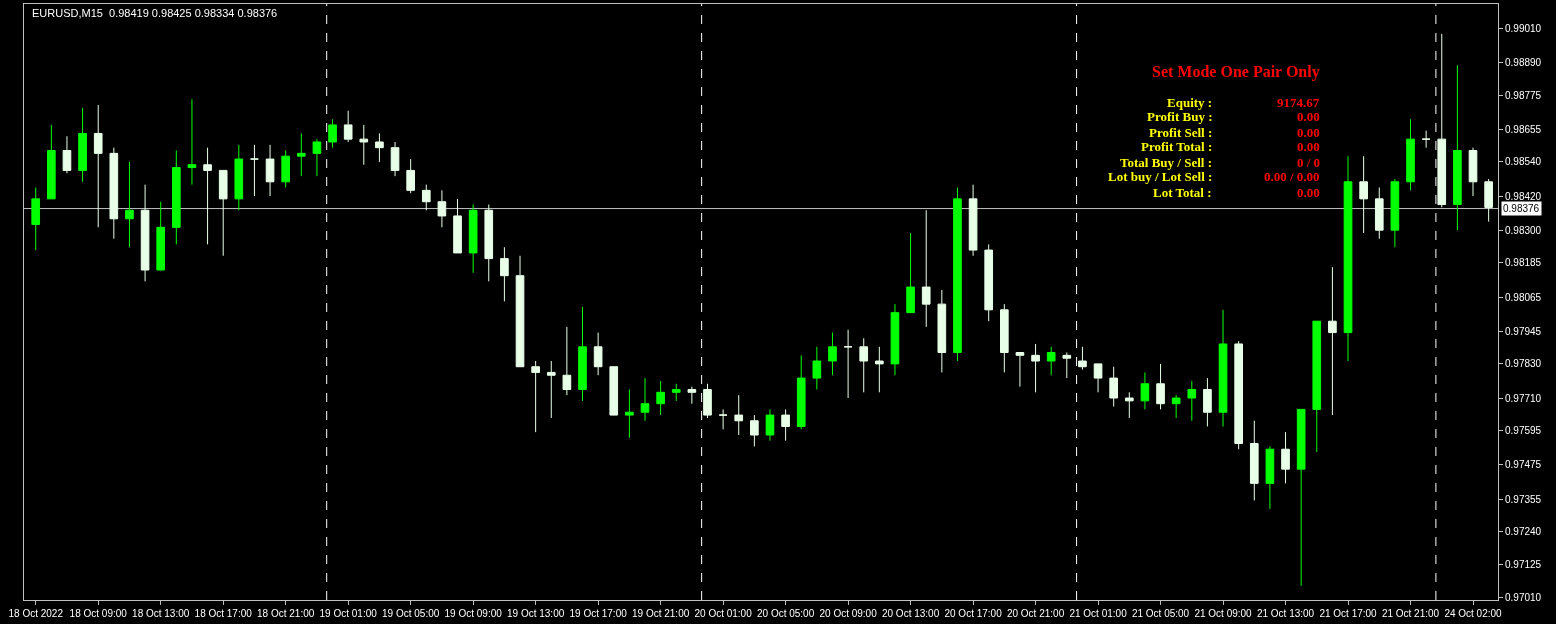 The width and height of the screenshot is (1556, 624). I want to click on y-tick-label: 0.98540, so click(1523, 162).